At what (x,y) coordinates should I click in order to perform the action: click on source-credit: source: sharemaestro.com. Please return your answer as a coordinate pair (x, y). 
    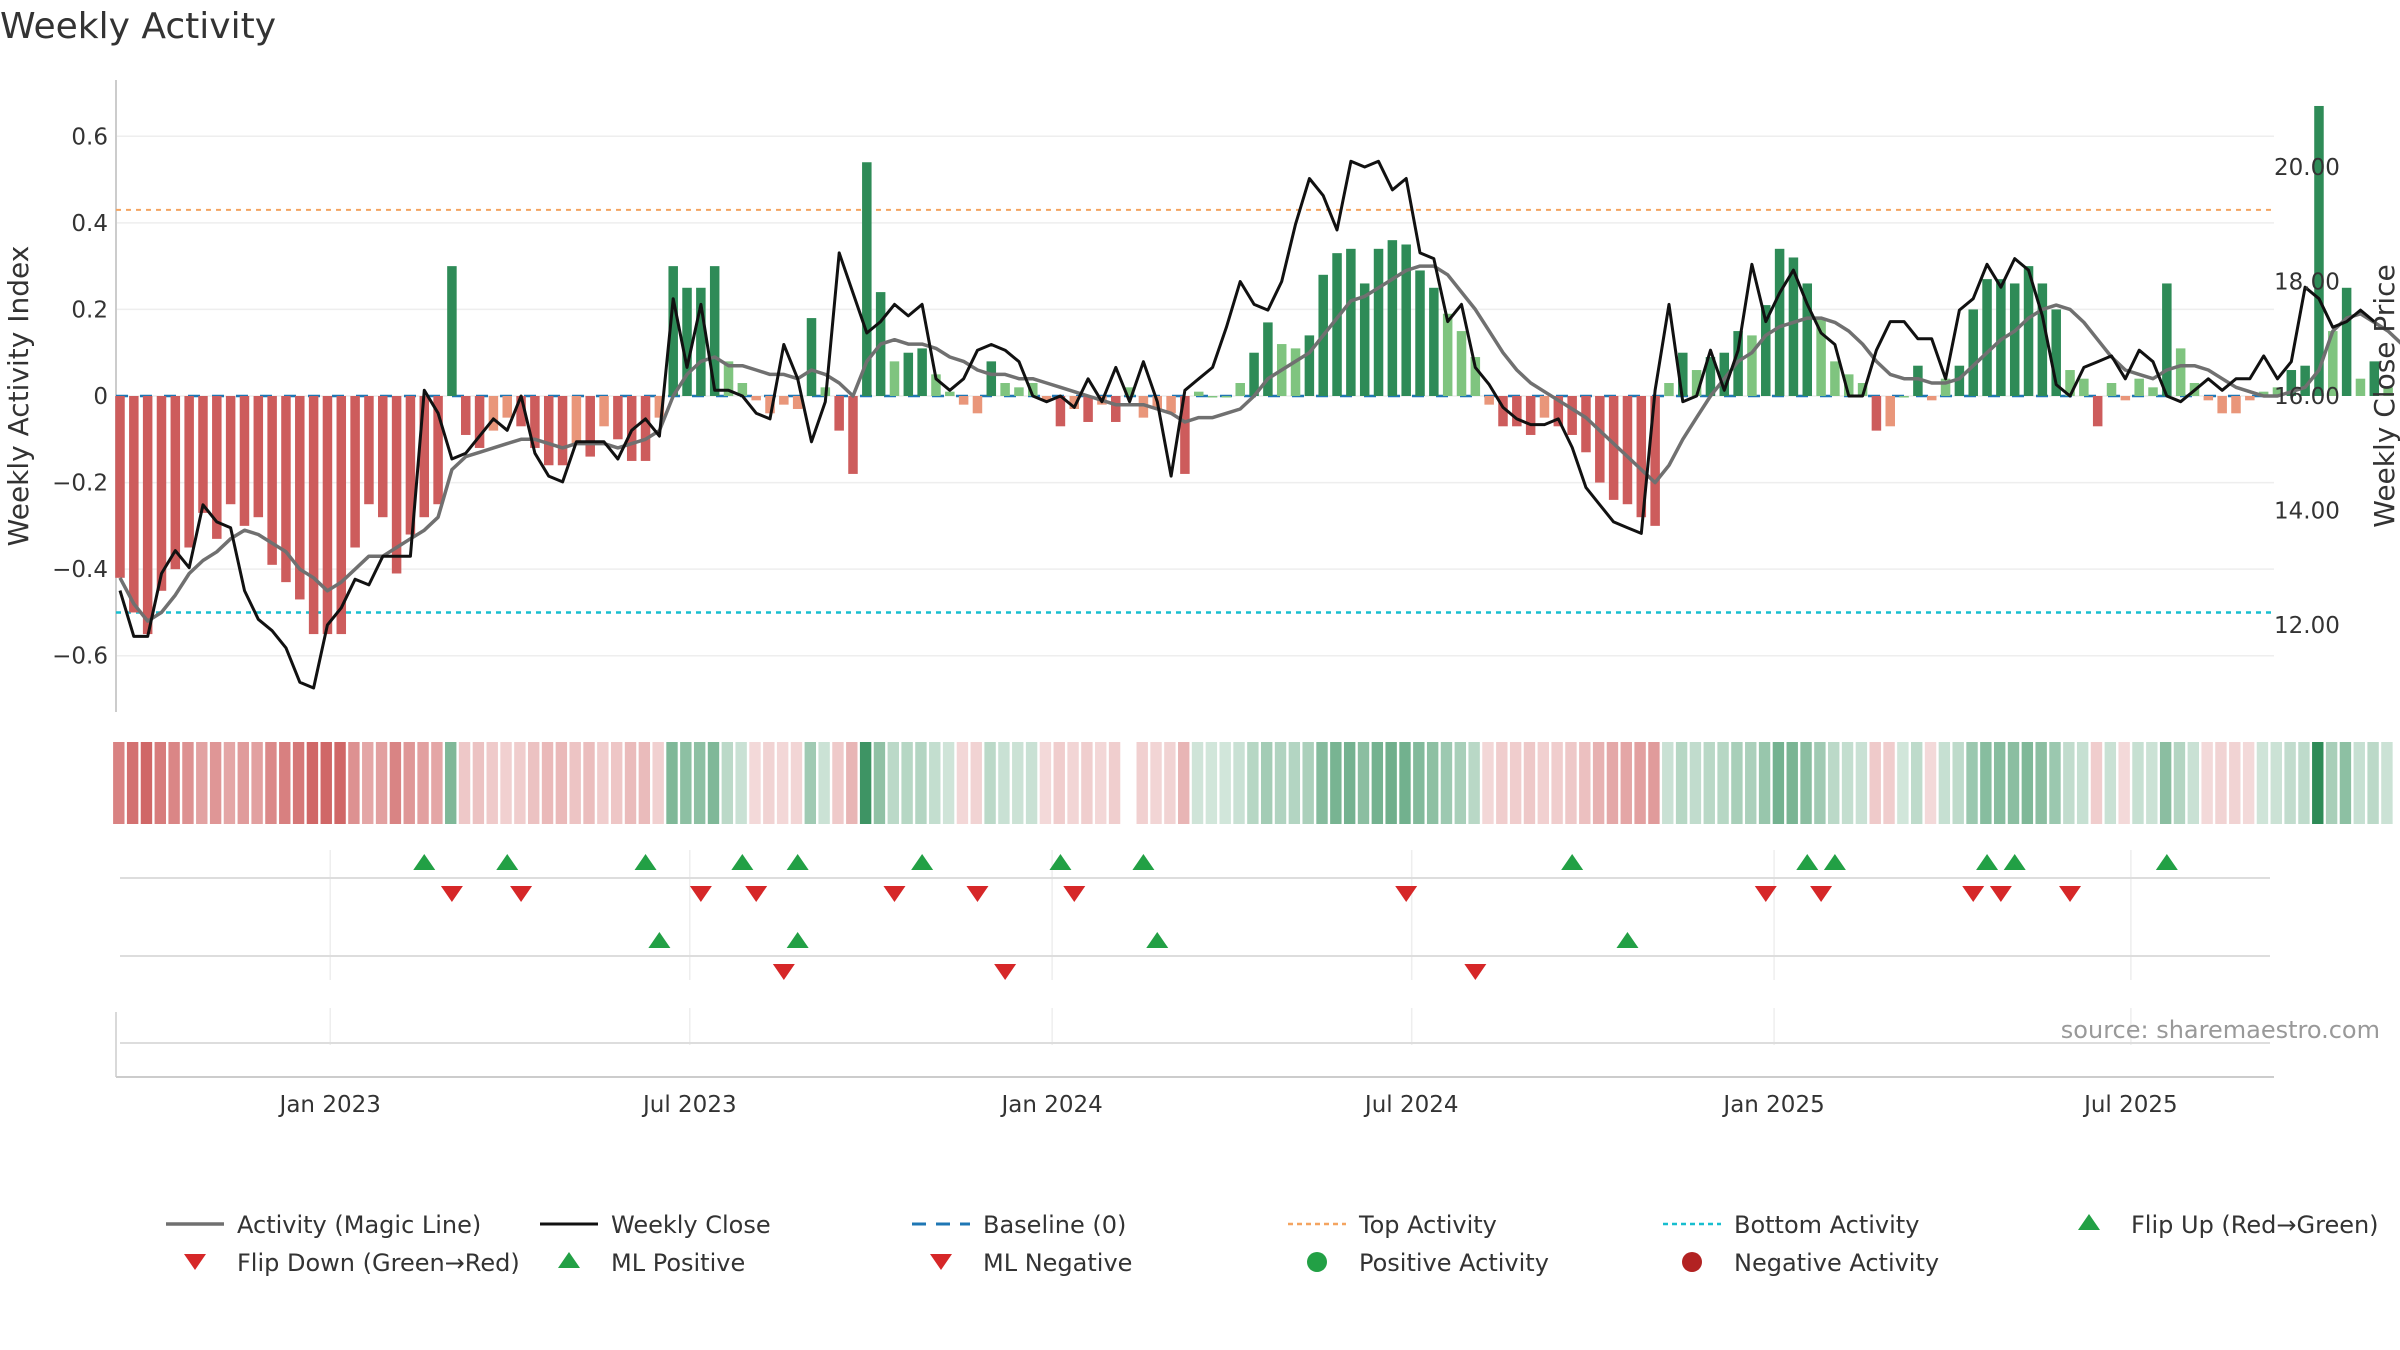
    Looking at the image, I should click on (2220, 1030).